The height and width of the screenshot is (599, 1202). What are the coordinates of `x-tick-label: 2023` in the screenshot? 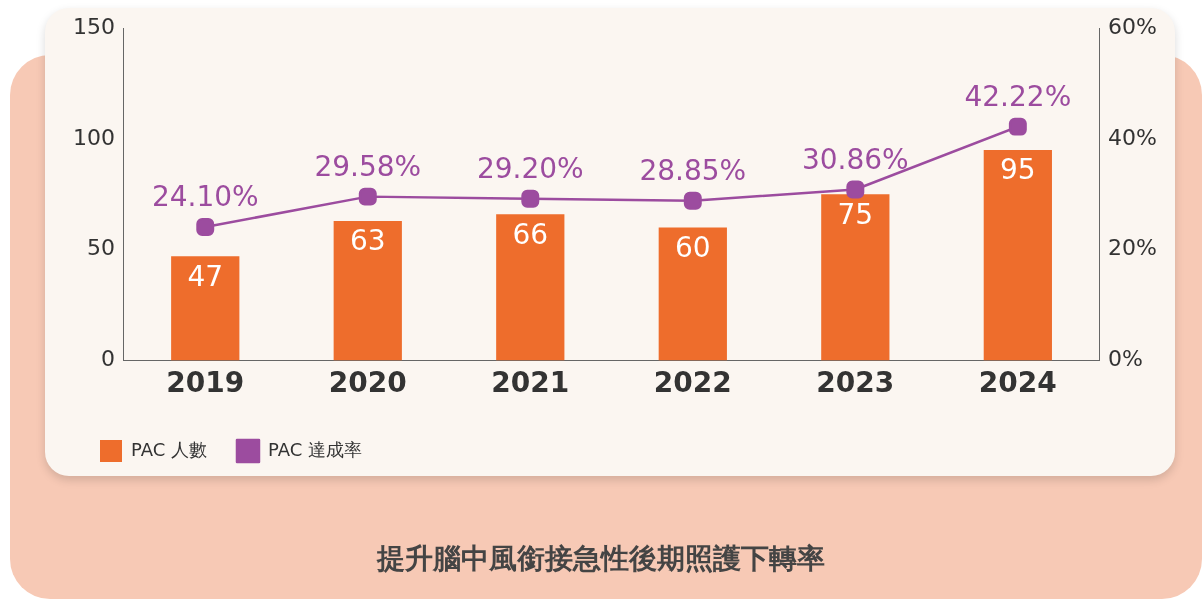 It's located at (855, 383).